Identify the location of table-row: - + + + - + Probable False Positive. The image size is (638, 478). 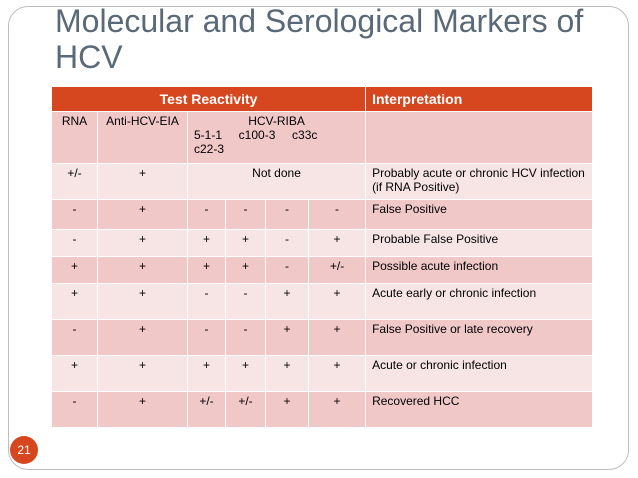
(322, 243).